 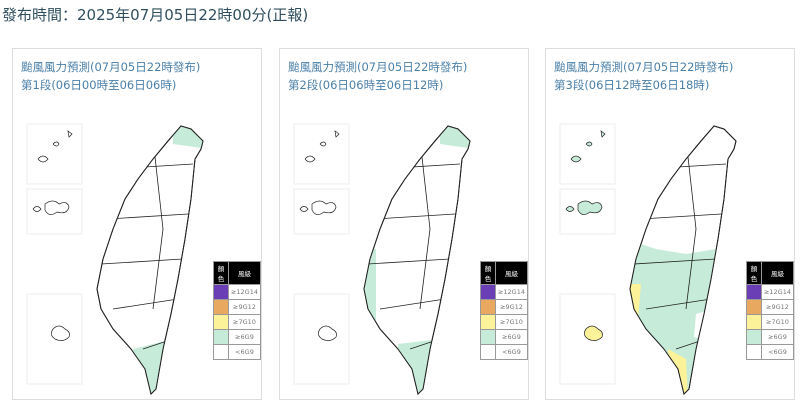 I want to click on panel-period: 第2段(06日06時至06日12時), so click(x=366, y=85).